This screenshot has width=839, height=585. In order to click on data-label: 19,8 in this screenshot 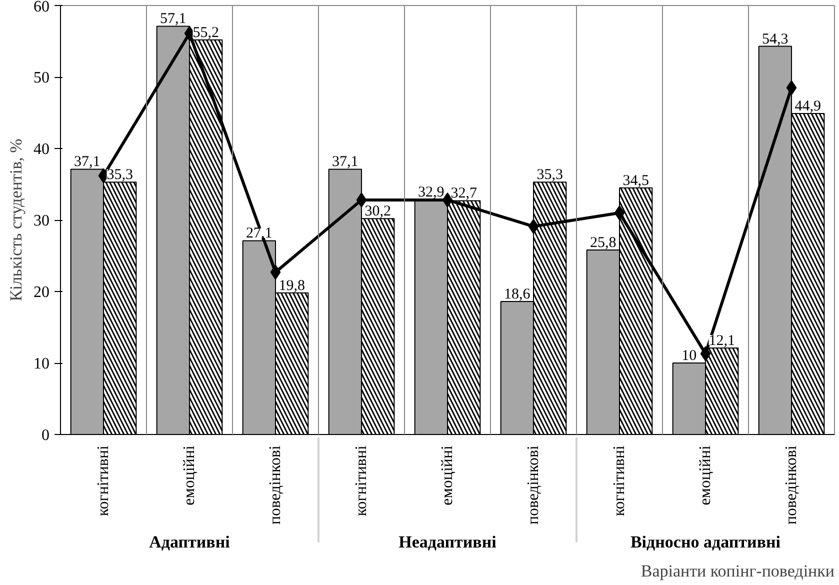, I will do `click(291, 286)`.